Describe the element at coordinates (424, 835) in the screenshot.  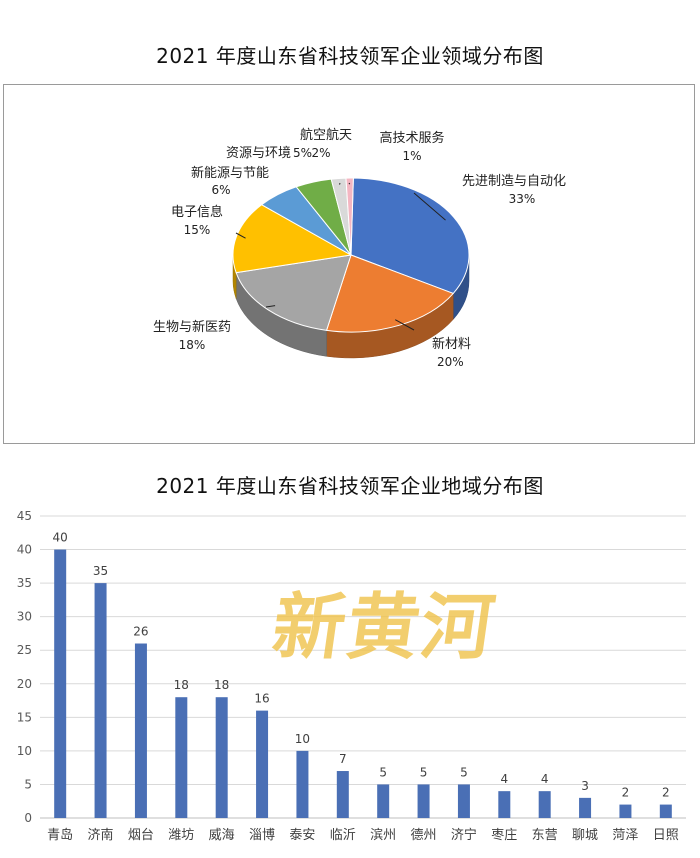
I see `x-tick-label: 德州` at that location.